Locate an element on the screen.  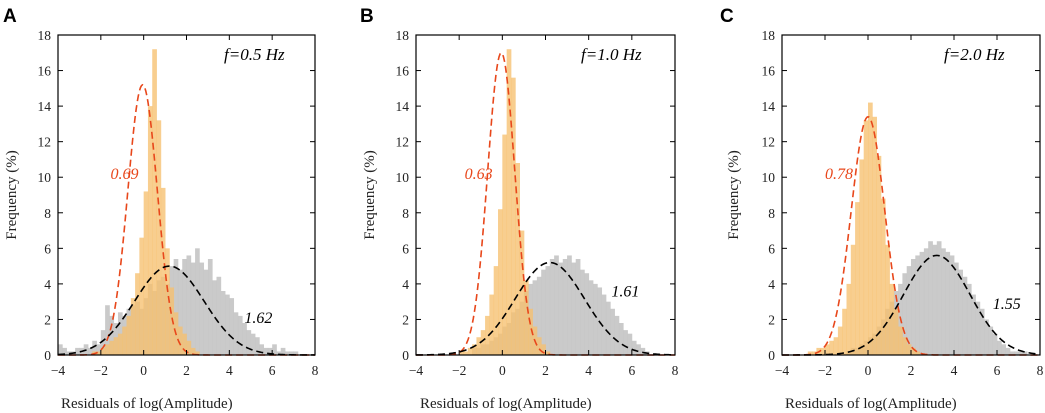
after-correction-sigma-label: 0.78 is located at coordinates (839, 174).